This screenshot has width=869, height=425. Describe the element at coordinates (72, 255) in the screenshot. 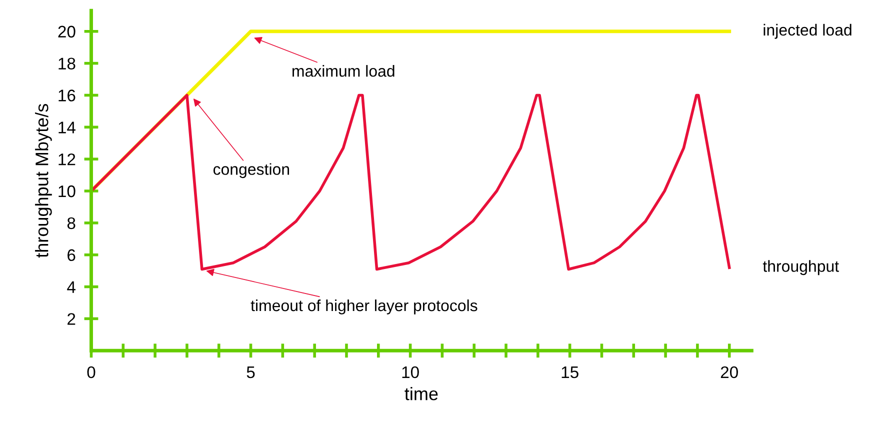

I see `y-tick-label: 6` at that location.